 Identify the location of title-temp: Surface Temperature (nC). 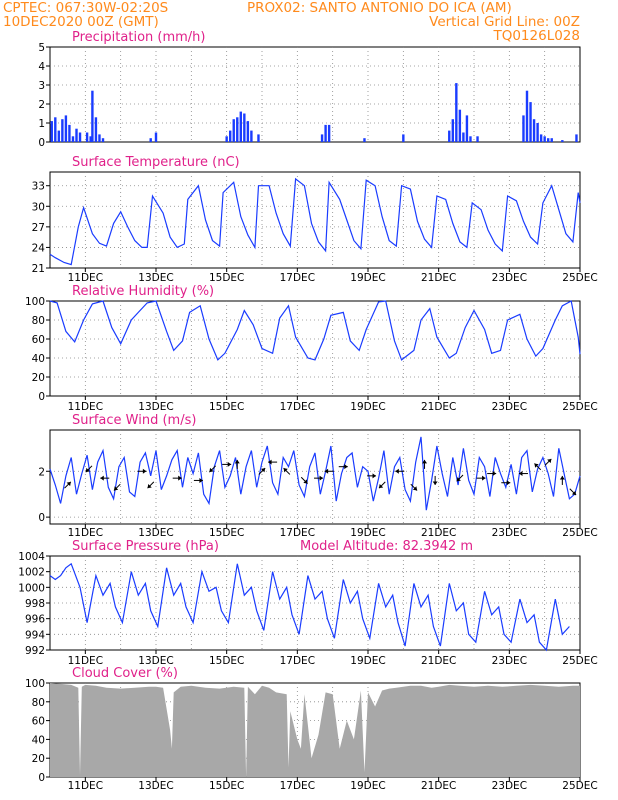
(156, 162).